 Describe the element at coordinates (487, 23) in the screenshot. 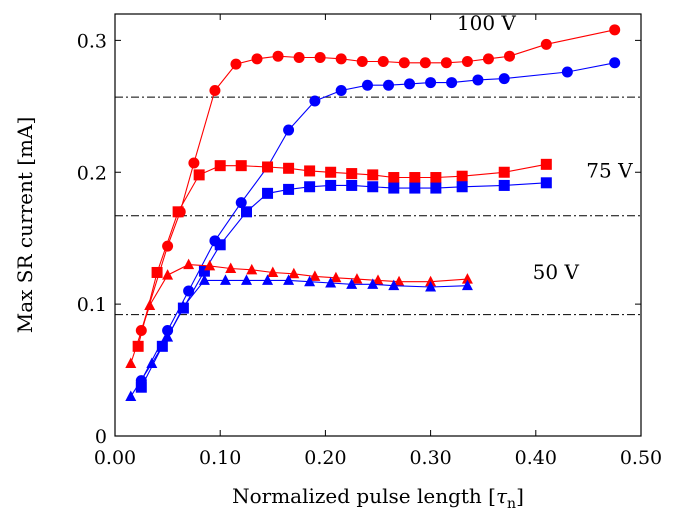

I see `voltage-label-0: 100 V` at that location.